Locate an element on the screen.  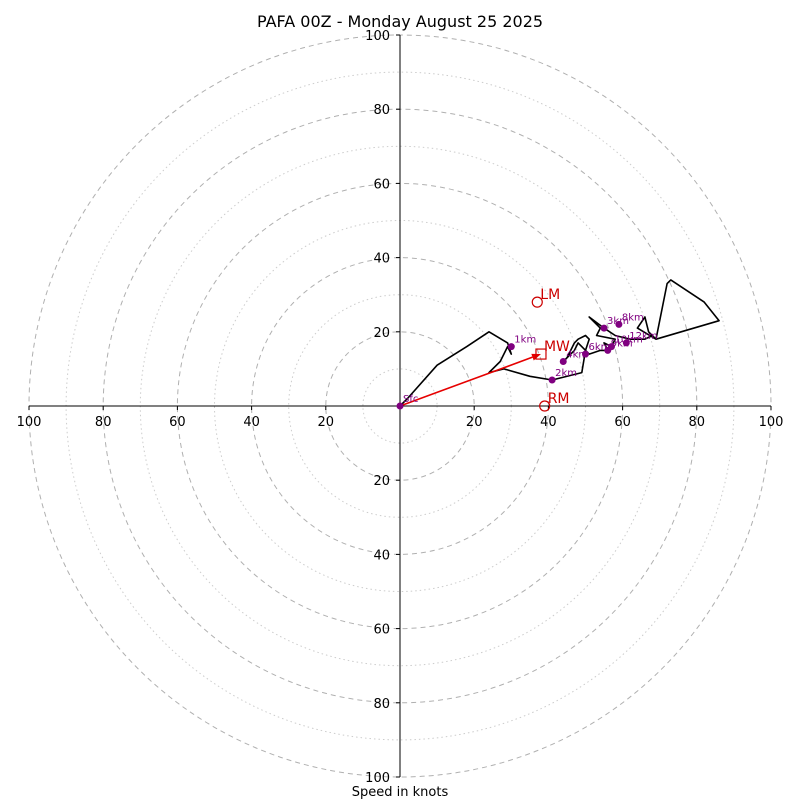
storm-marker-RM is located at coordinates (545, 406).